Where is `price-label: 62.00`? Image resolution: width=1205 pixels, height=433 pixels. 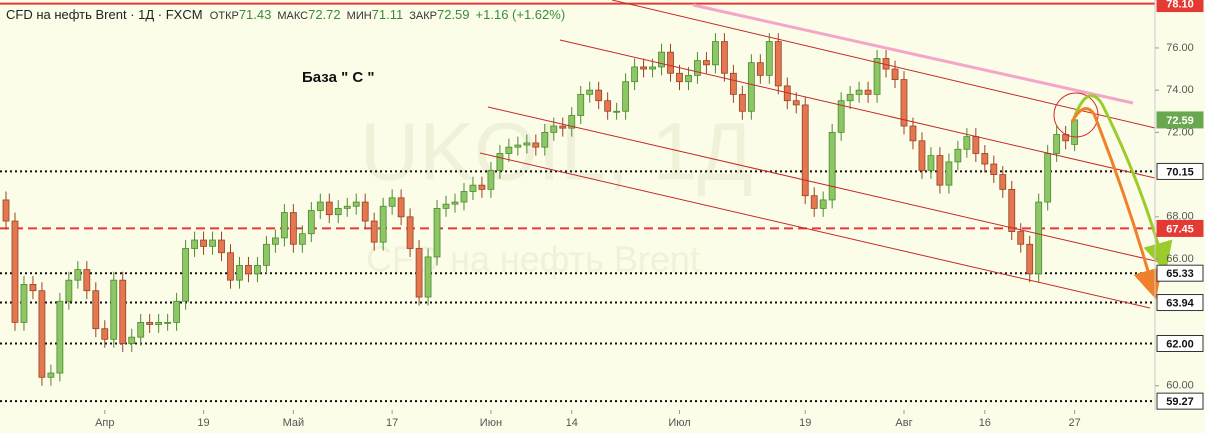
price-label: 62.00 is located at coordinates (1180, 344).